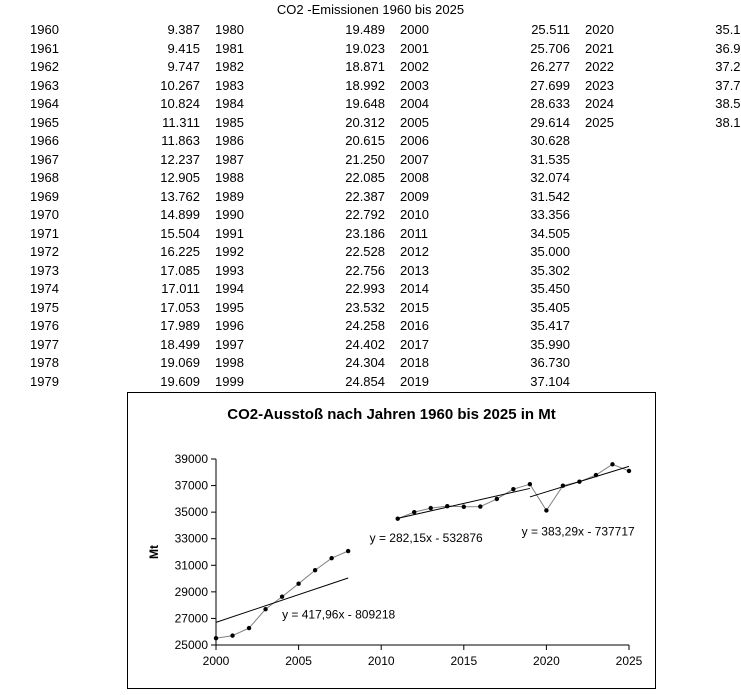  I want to click on value-cell: 22.387, so click(365, 196).